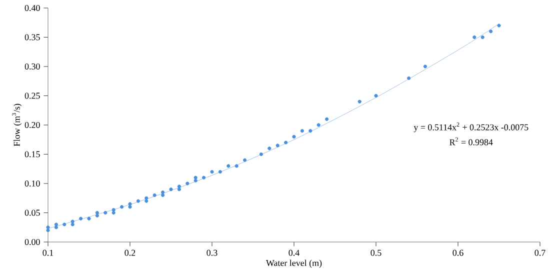 The image size is (550, 270). I want to click on y-tick-label: 0.30, so click(32, 66).